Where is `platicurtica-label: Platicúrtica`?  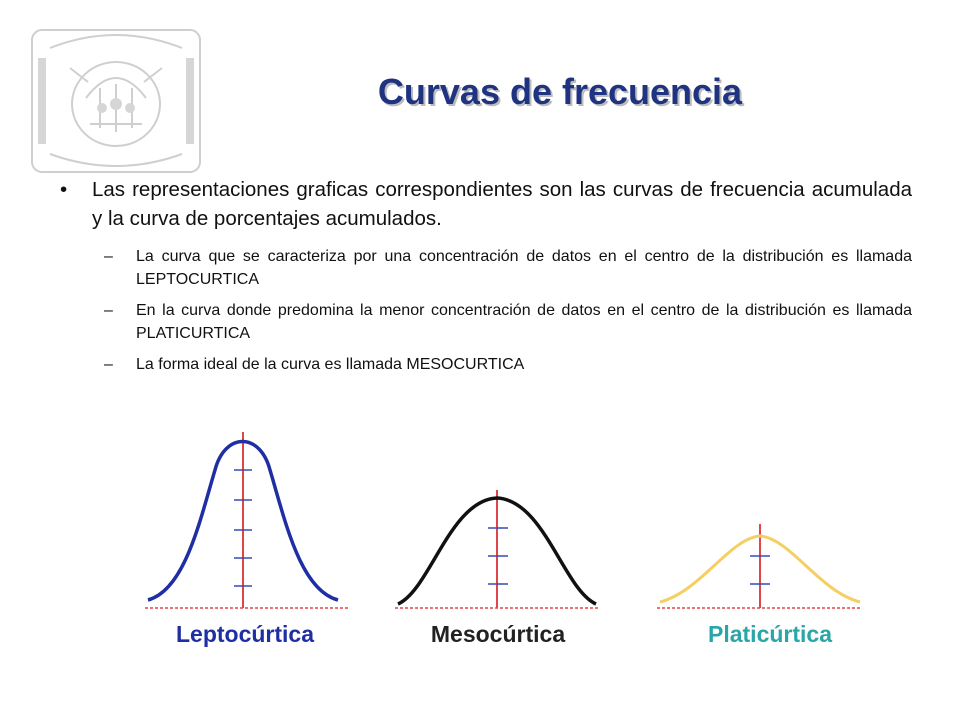 platicurtica-label: Platicúrtica is located at coordinates (770, 634).